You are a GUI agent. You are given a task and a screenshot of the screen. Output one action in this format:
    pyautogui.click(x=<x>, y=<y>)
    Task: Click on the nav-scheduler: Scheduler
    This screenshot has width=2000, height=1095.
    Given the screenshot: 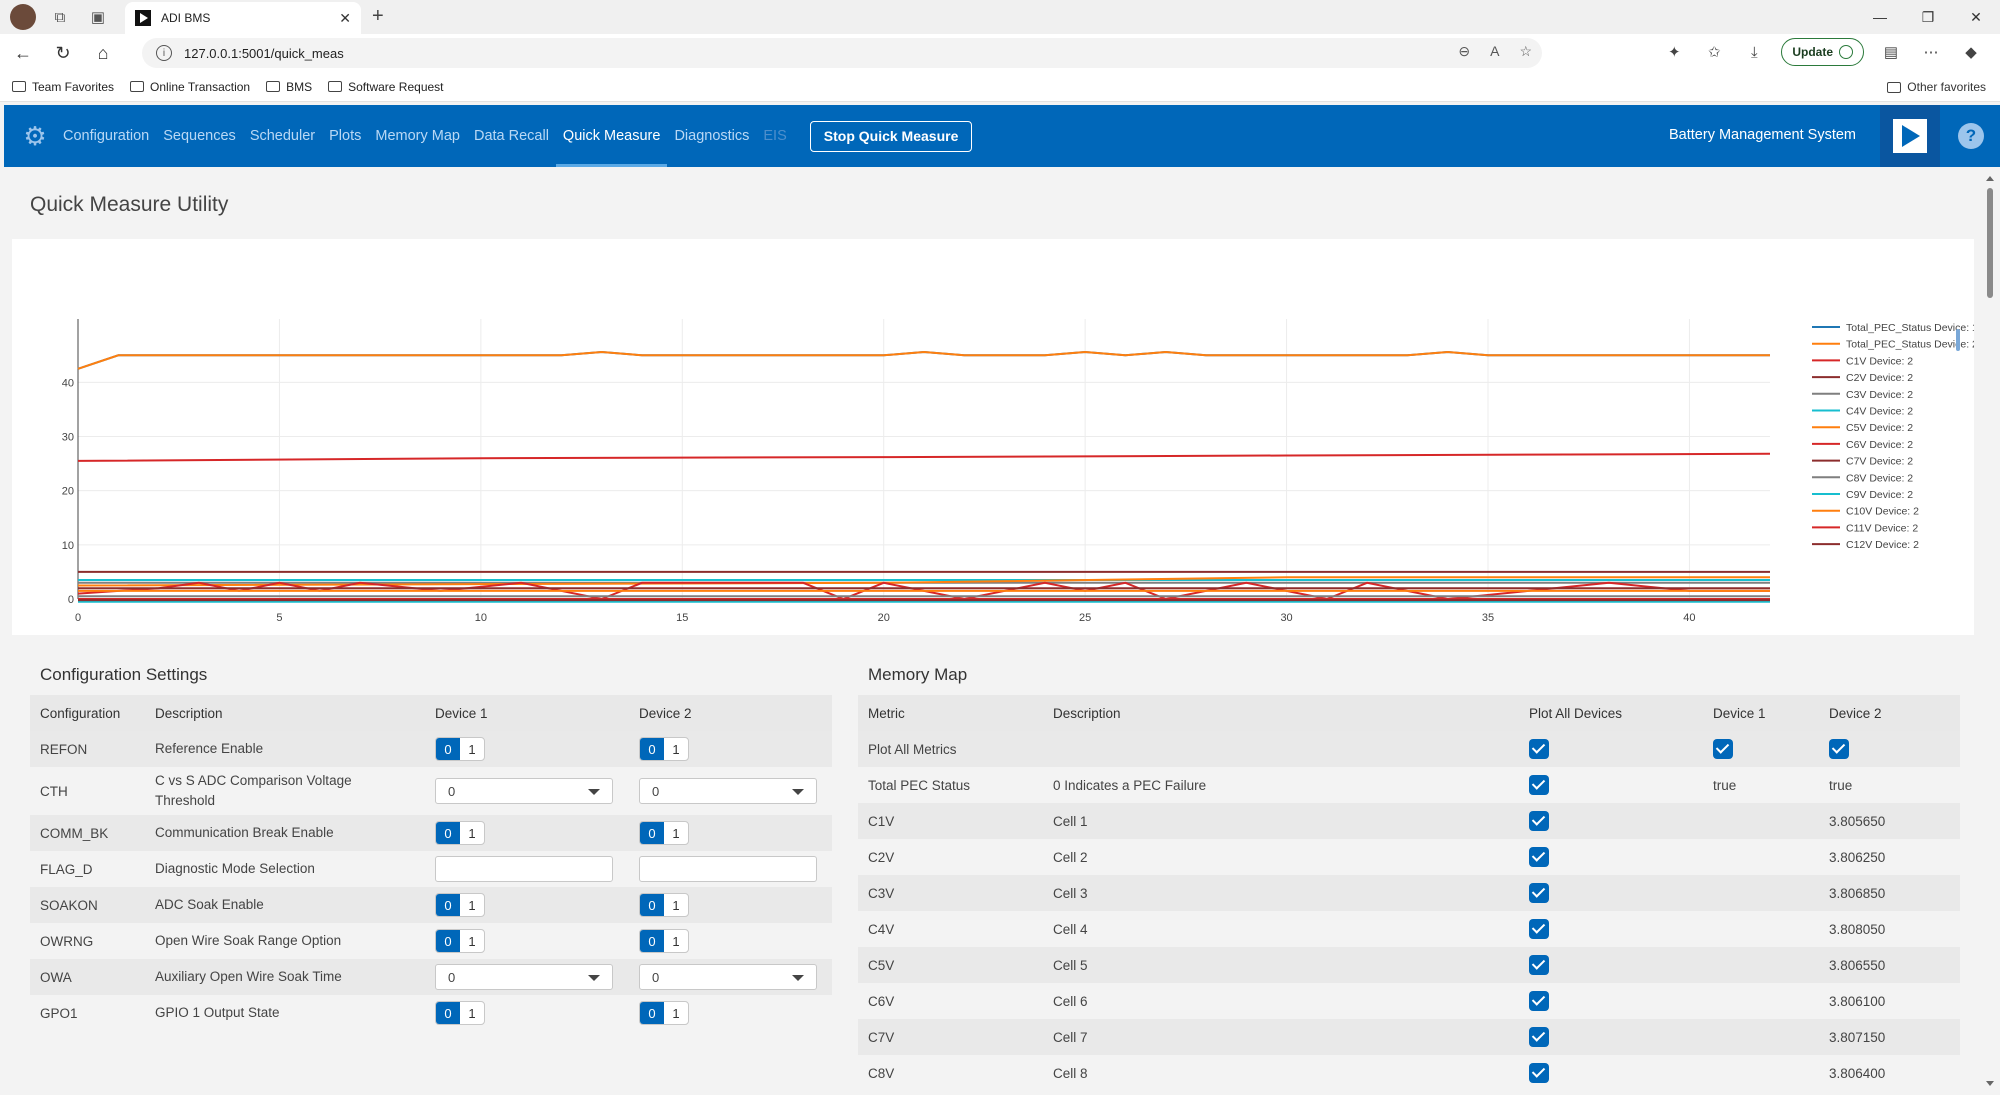 What is the action you would take?
    pyautogui.click(x=282, y=136)
    